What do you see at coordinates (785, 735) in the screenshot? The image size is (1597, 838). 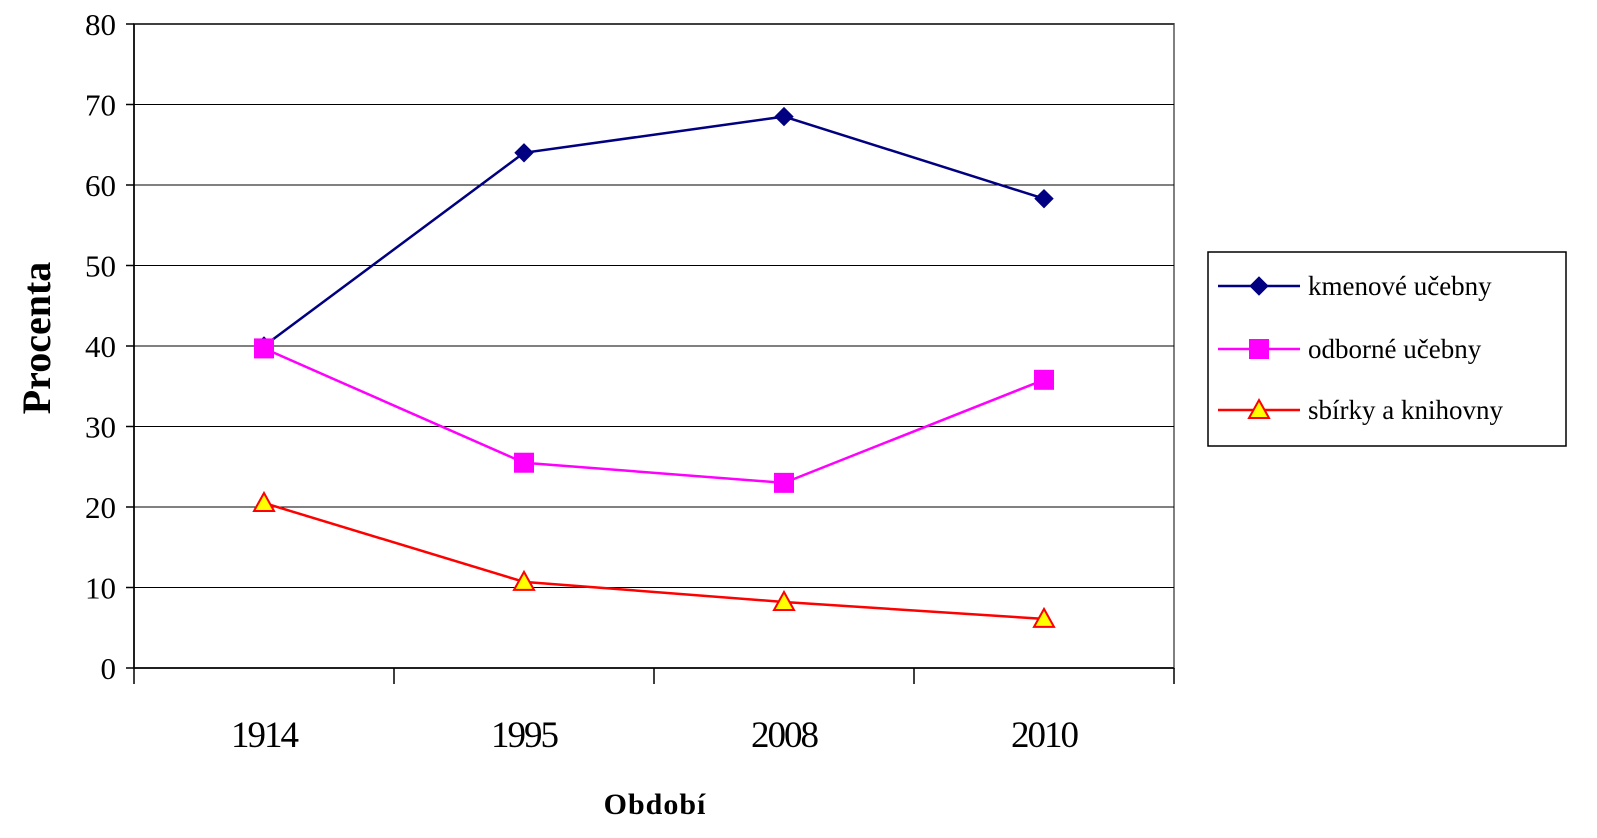 I see `x-tick-label: 2008` at bounding box center [785, 735].